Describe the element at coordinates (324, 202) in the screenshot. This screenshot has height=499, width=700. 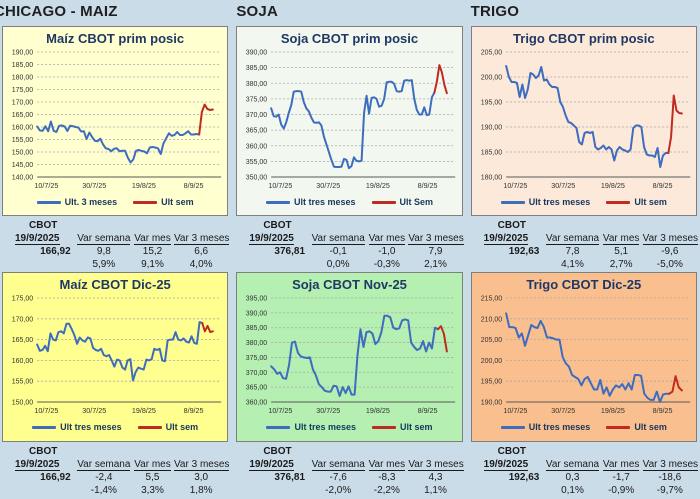
I see `legend-label: Ult tres meses` at that location.